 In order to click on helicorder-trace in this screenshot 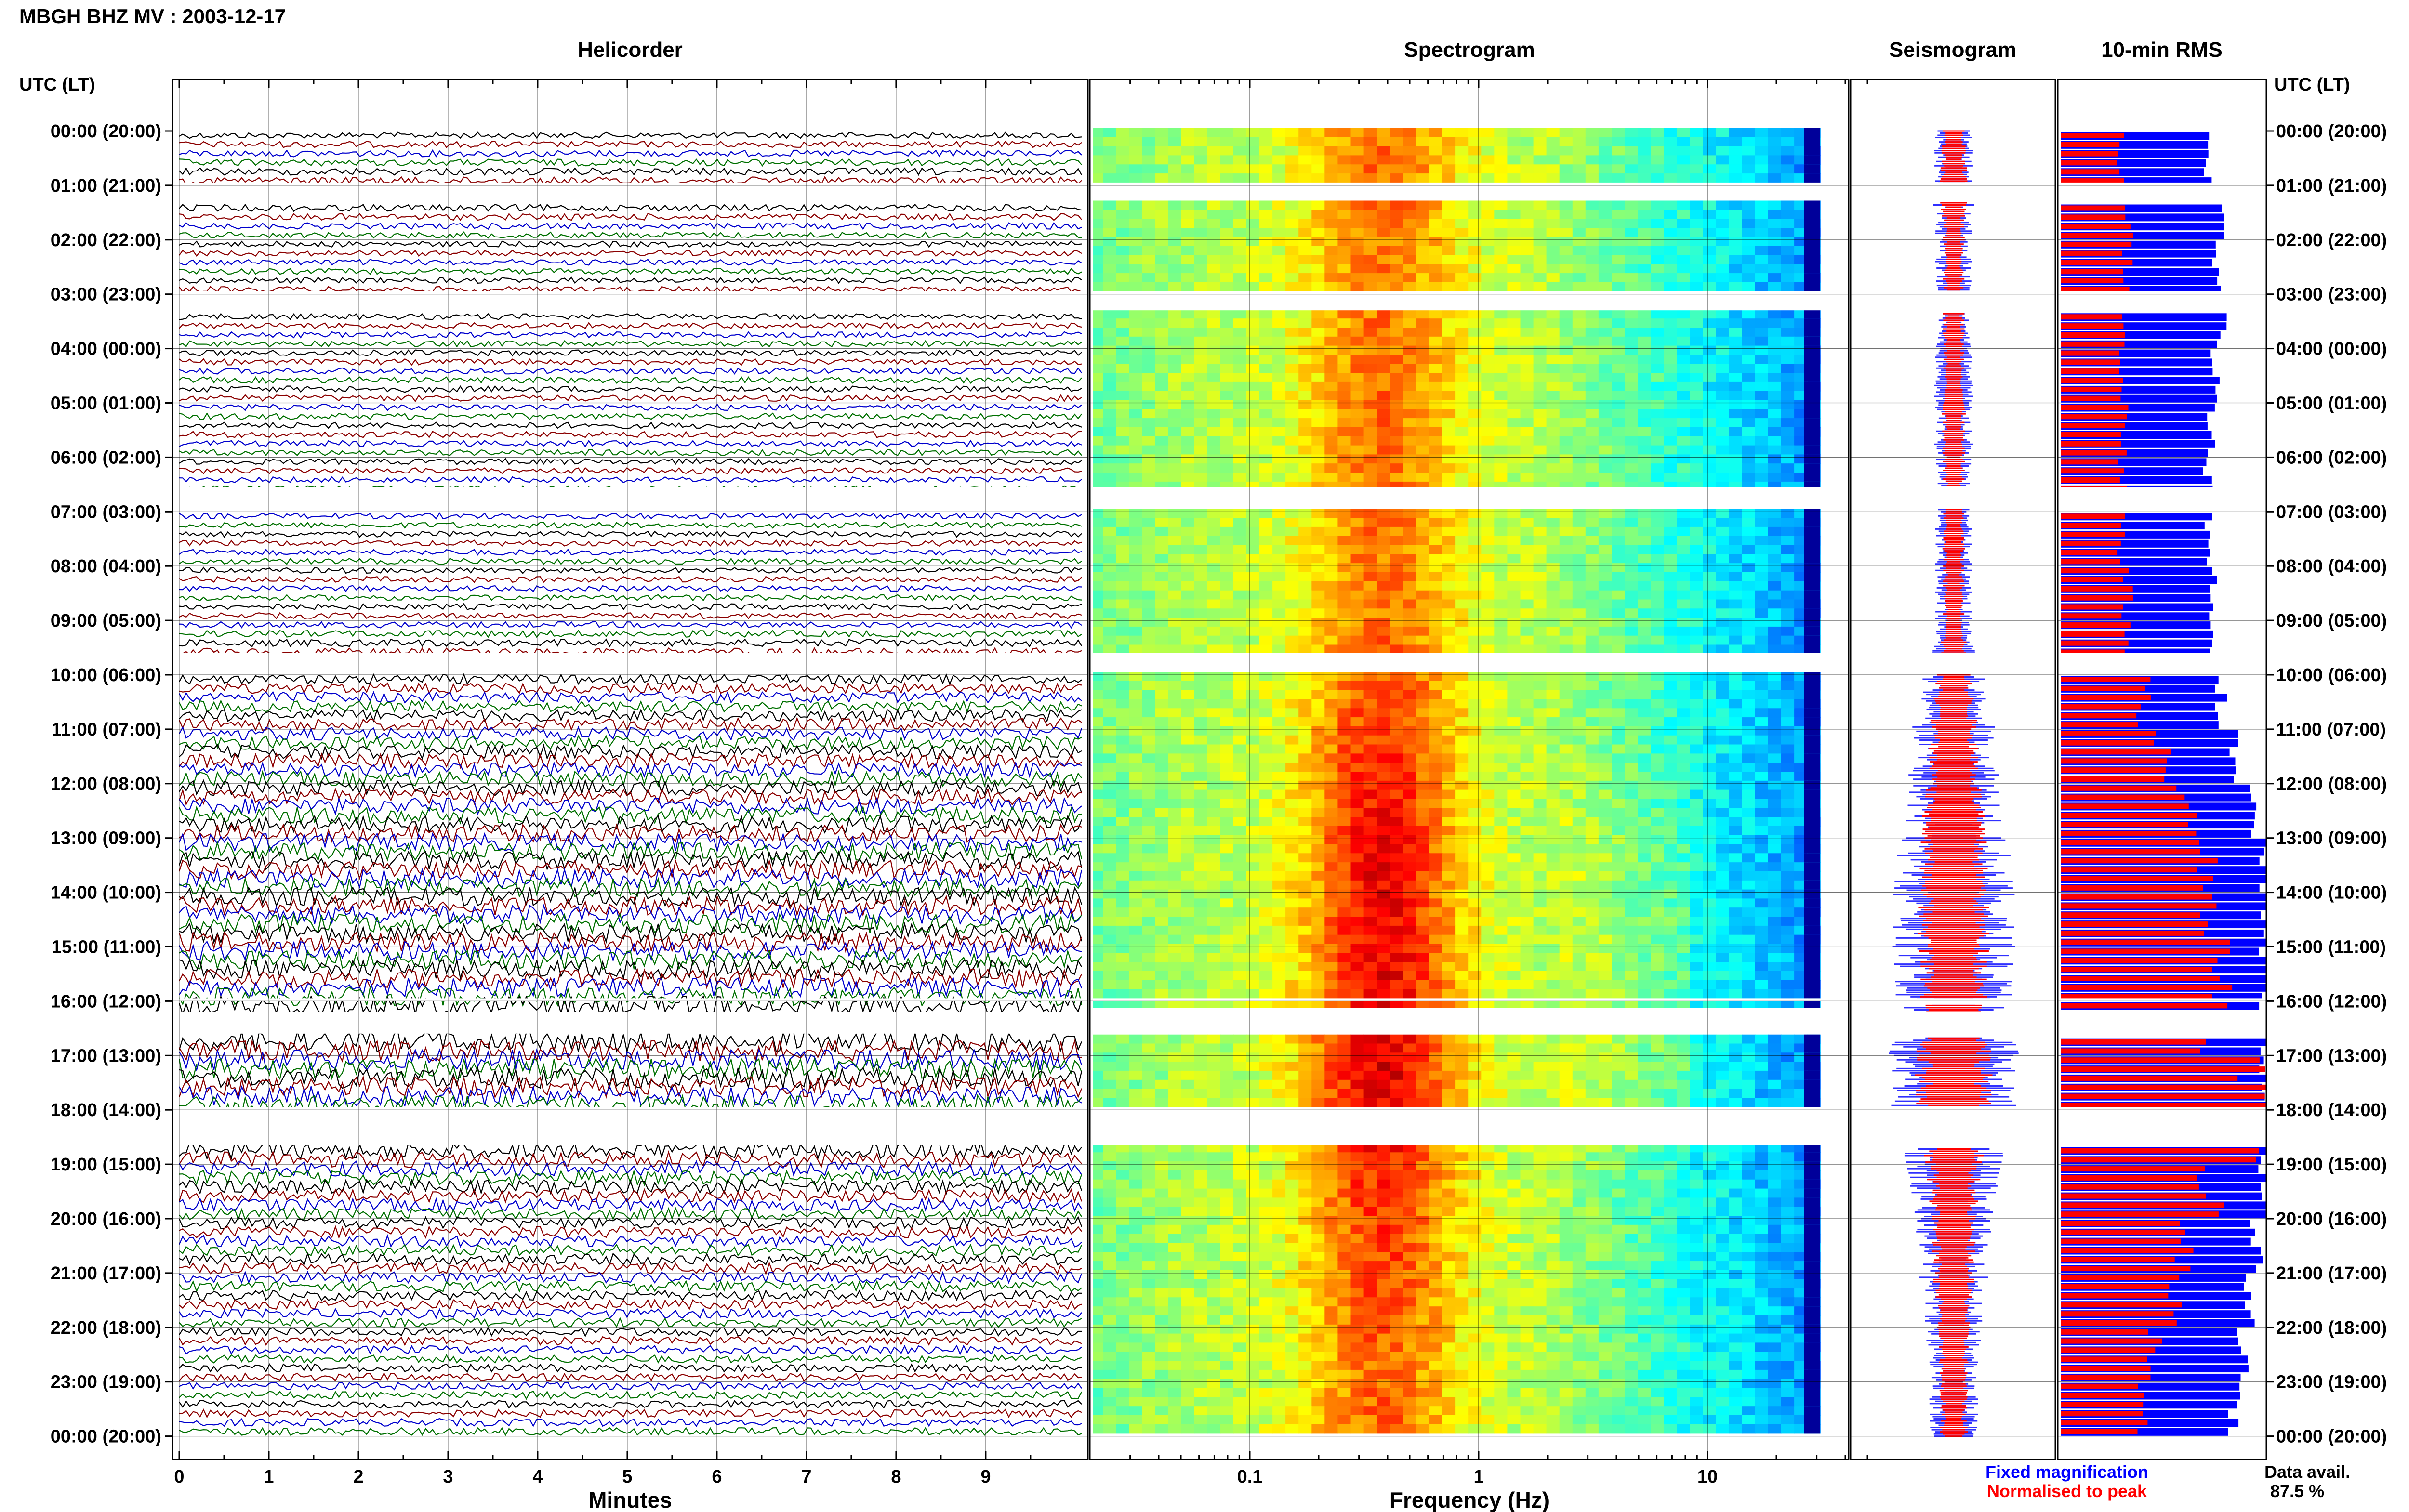, I will do `click(630, 1041)`.